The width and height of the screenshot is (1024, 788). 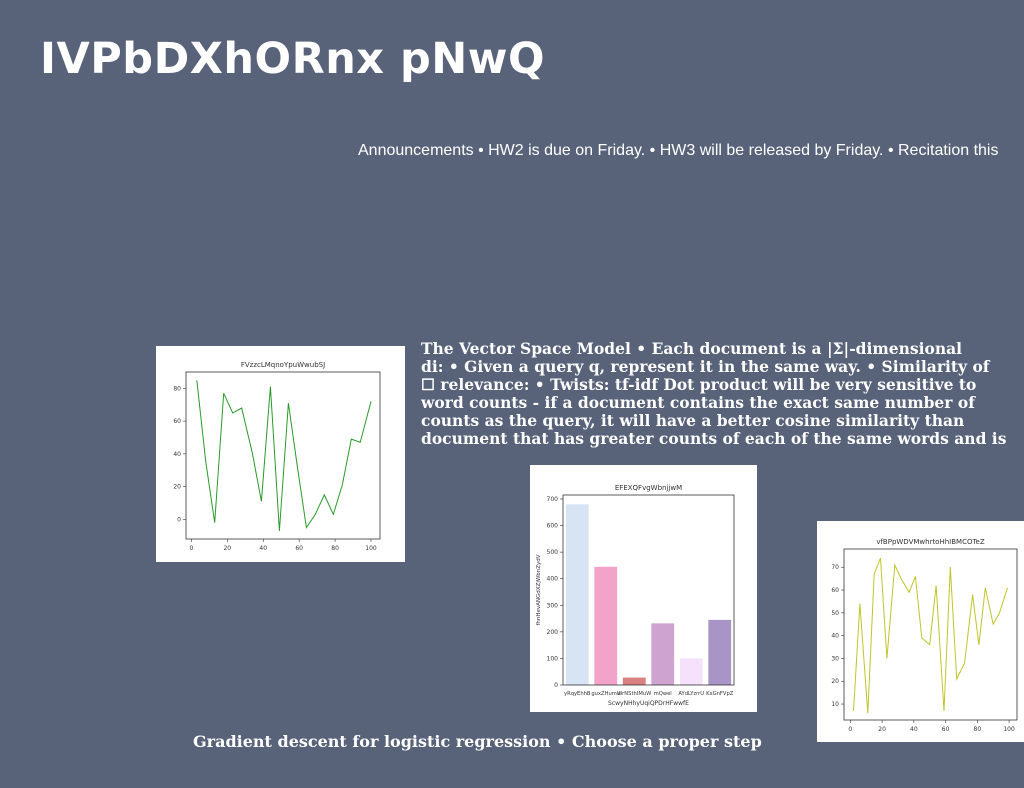 What do you see at coordinates (553, 579) in the screenshot?
I see `y-tick-label: 400` at bounding box center [553, 579].